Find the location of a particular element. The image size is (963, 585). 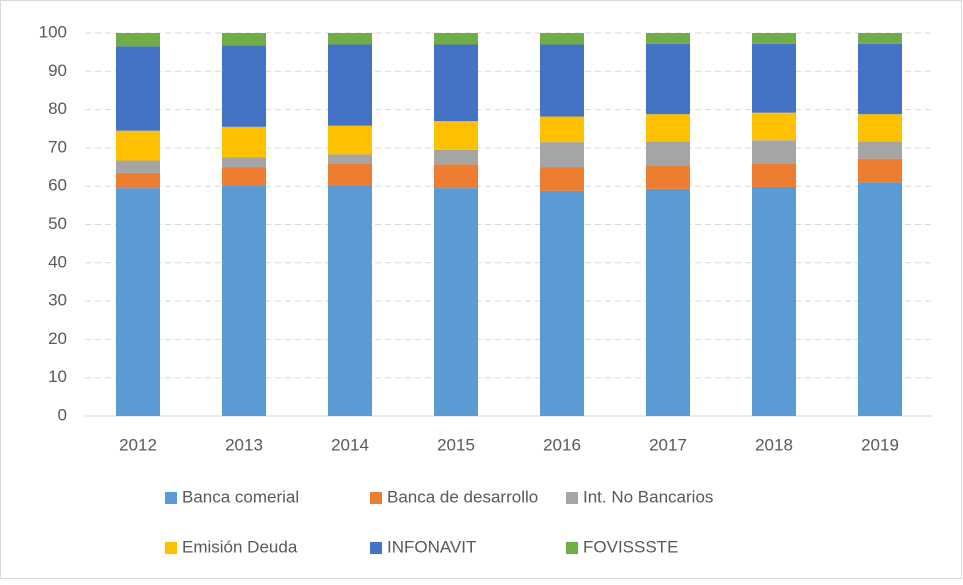

legend-label: INFONAVIT is located at coordinates (431, 546).